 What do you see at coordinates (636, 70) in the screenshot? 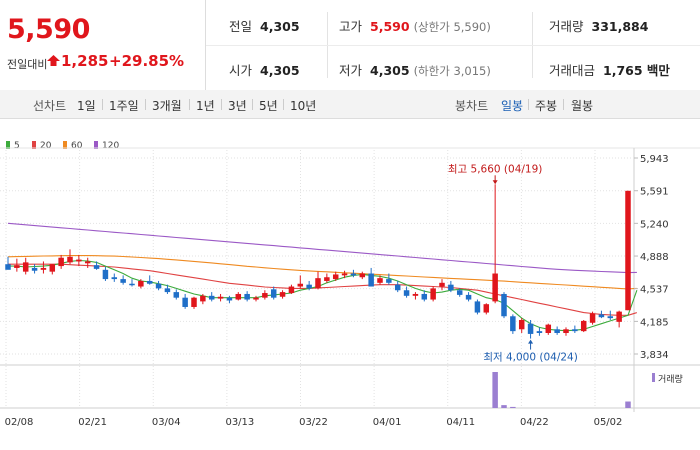
I see `turnover-value: 1,765 백만` at bounding box center [636, 70].